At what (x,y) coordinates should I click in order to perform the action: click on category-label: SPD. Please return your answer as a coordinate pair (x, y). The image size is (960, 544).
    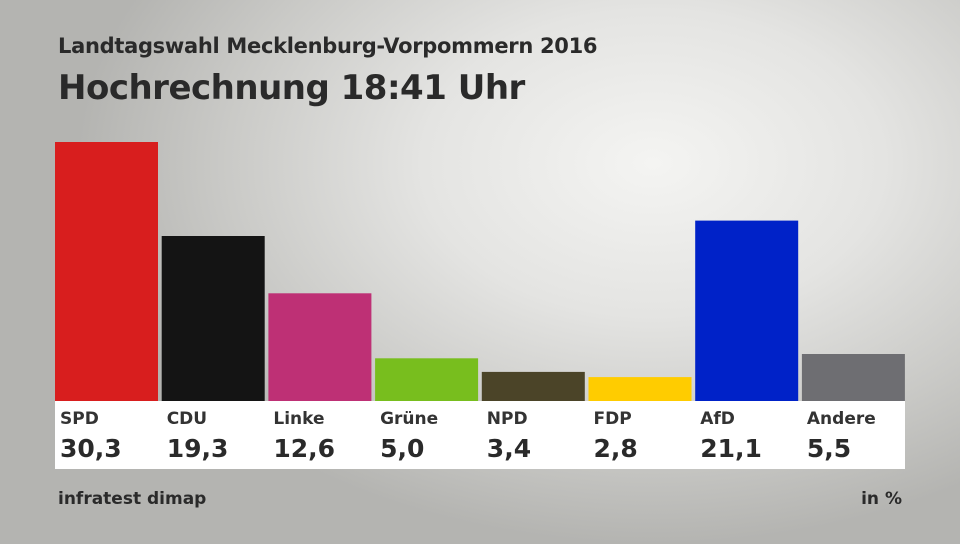
    Looking at the image, I should click on (79, 419).